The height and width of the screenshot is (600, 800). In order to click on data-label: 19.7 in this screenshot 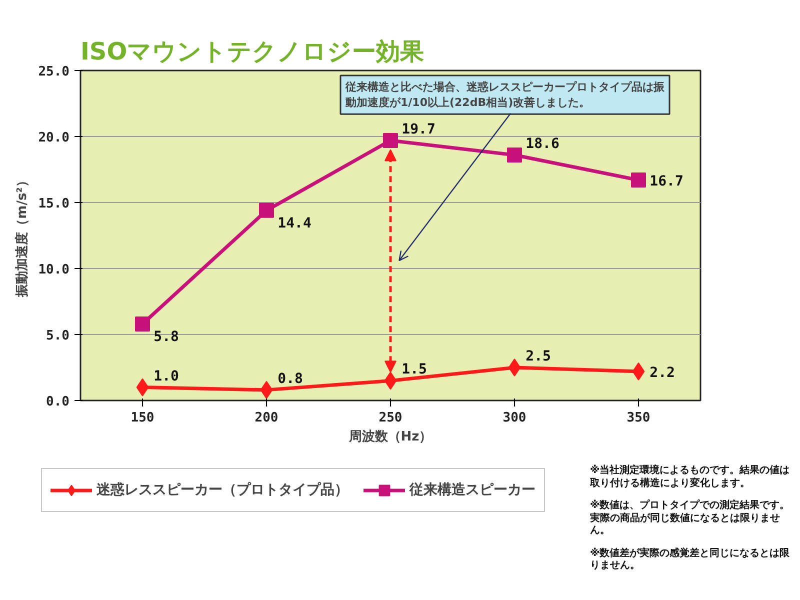, I will do `click(419, 129)`.